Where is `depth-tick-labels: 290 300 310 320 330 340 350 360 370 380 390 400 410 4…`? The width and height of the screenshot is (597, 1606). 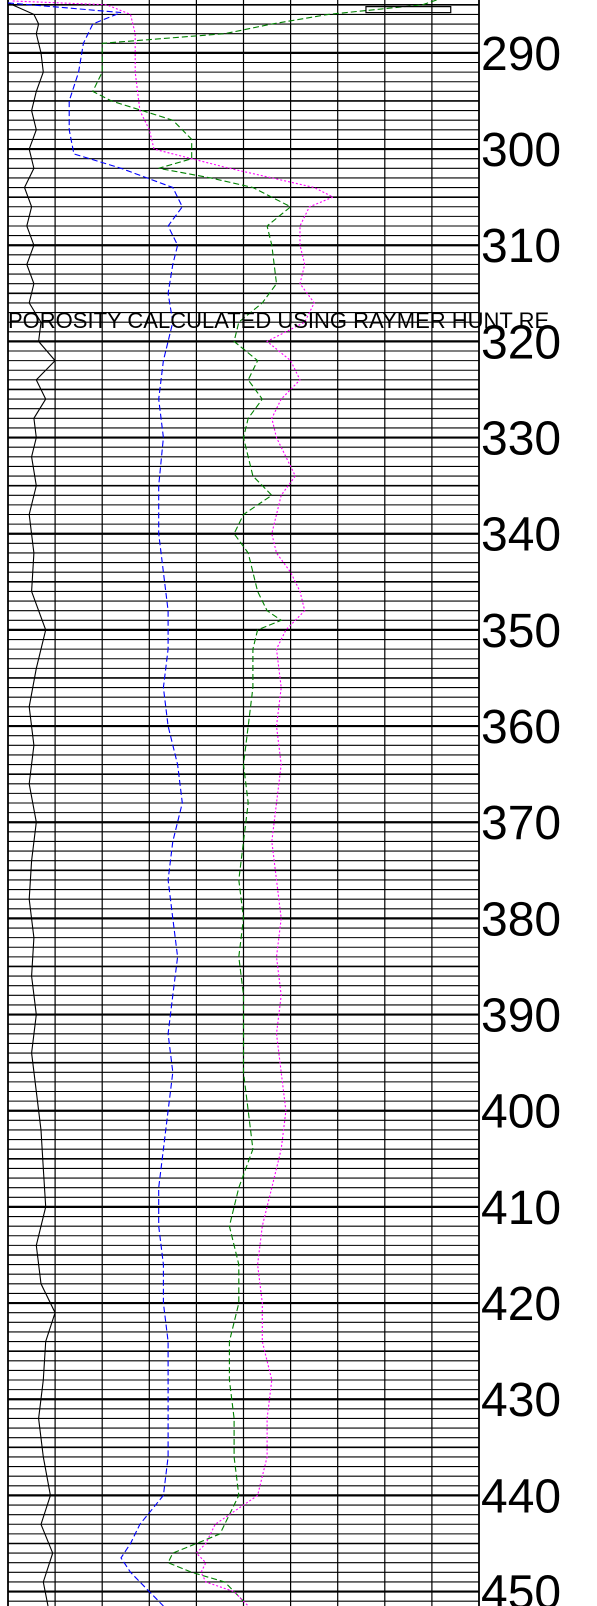
depth-tick-labels: 290 300 310 320 330 340 350 360 370 380 390 400 410 4… is located at coordinates (521, 817).